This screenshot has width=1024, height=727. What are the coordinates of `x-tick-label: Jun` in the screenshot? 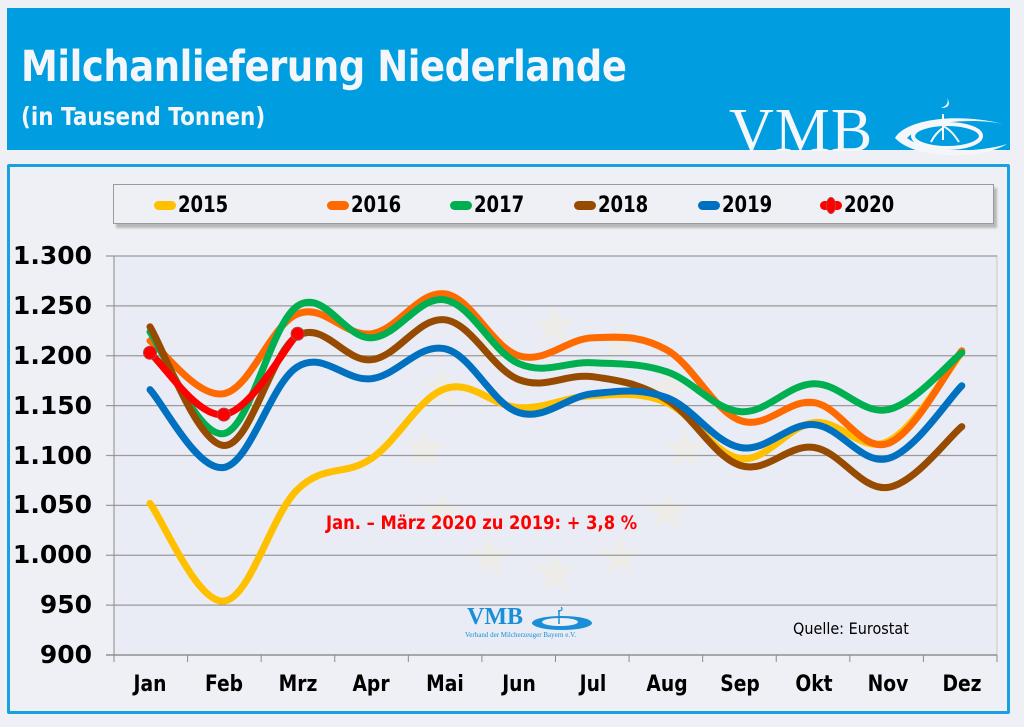 It's located at (519, 684).